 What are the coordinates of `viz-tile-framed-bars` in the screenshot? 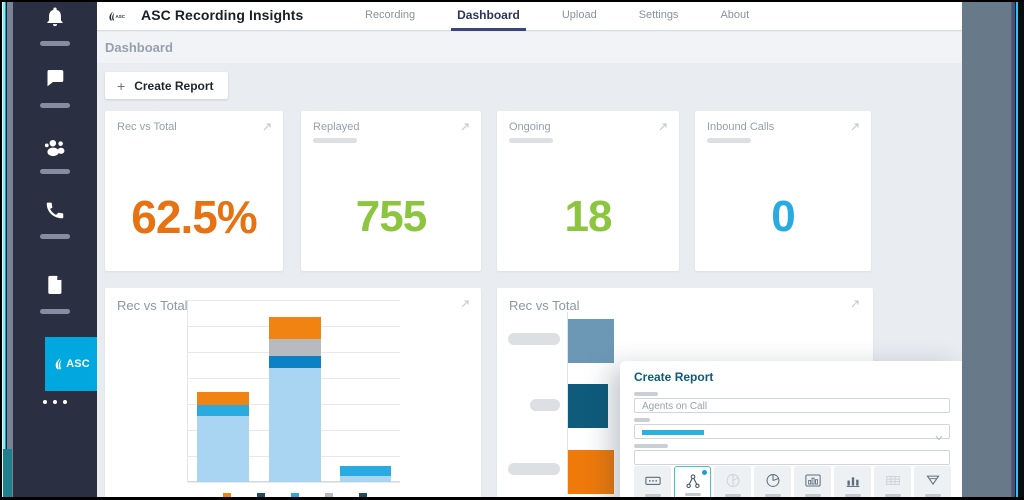 It's located at (812, 481).